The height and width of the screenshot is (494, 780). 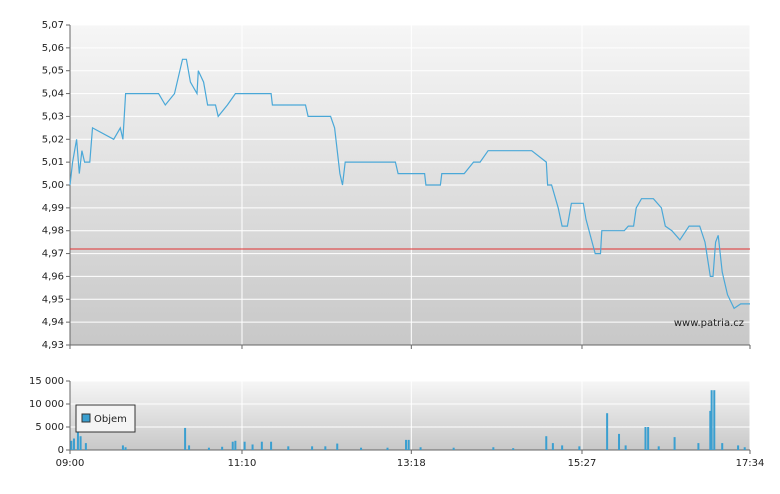 What do you see at coordinates (242, 463) in the screenshot?
I see `x-tick-label: 11:10` at bounding box center [242, 463].